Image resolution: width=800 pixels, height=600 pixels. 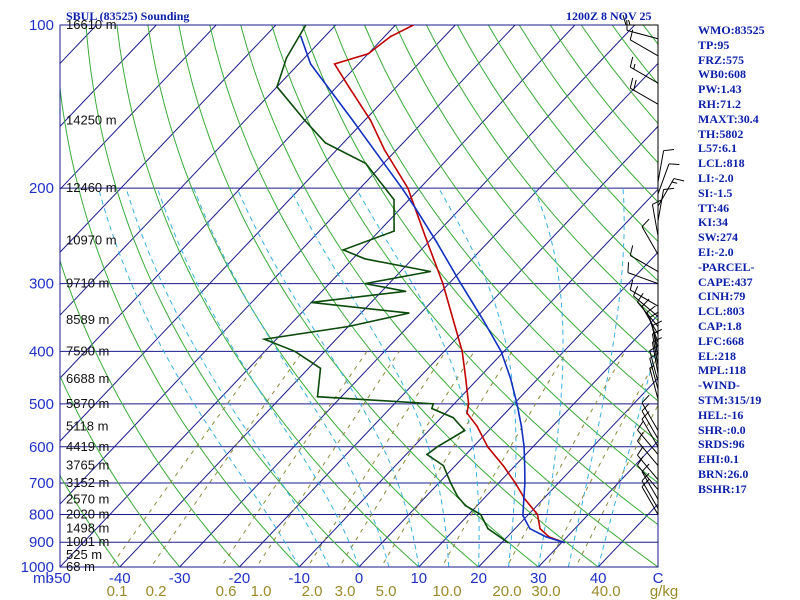 What do you see at coordinates (87, 541) in the screenshot?
I see `height-label: 1001 m` at bounding box center [87, 541].